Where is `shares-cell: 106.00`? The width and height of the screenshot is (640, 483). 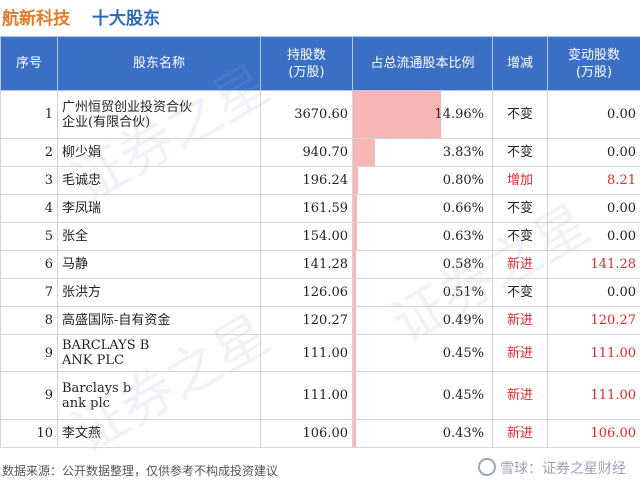 shares-cell: 106.00 is located at coordinates (306, 433).